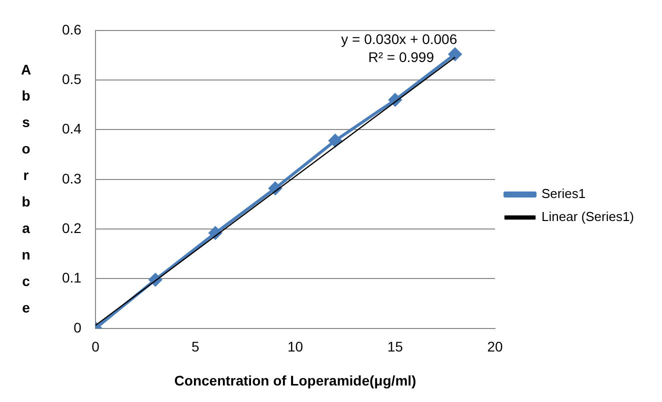 This screenshot has width=662, height=402. Describe the element at coordinates (26, 188) in the screenshot. I see `text: Absorbance` at that location.